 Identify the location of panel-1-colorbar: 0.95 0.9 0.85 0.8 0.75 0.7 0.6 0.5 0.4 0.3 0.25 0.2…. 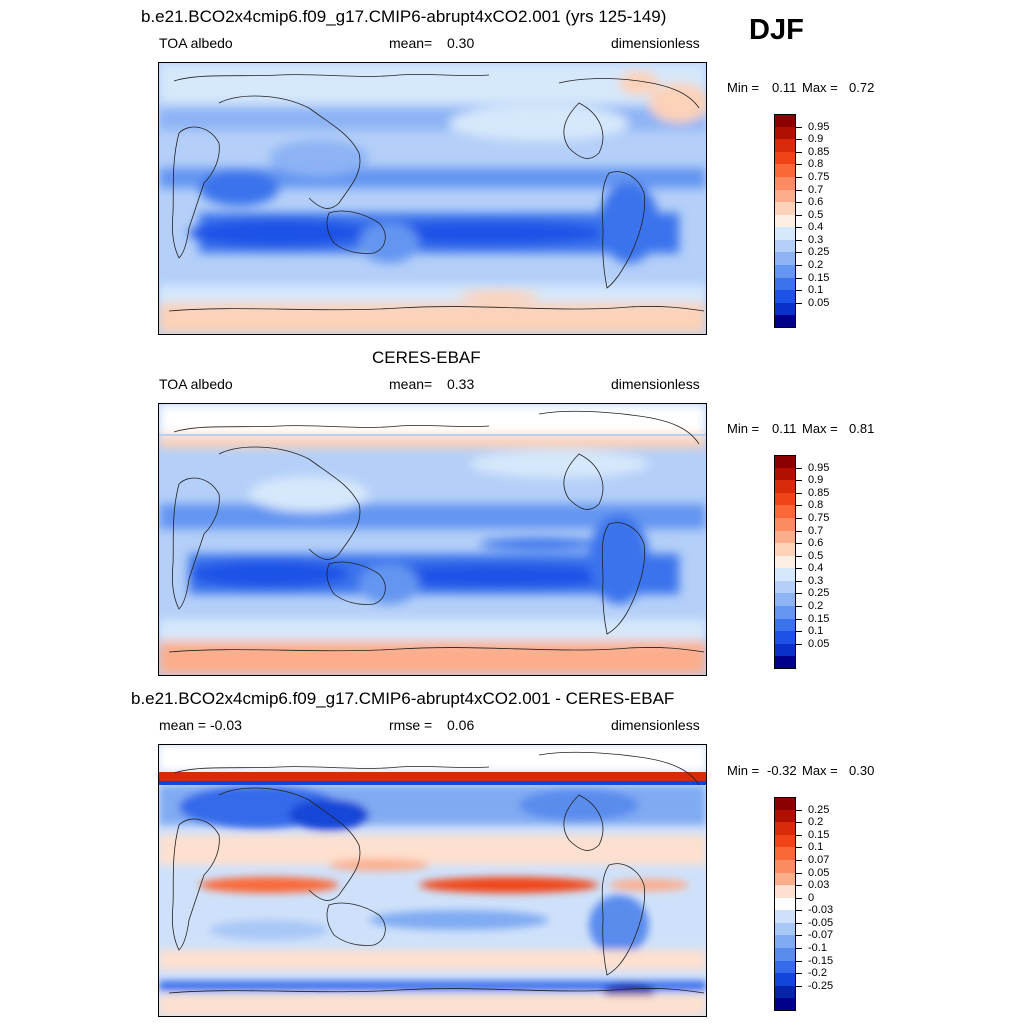
(814, 221).